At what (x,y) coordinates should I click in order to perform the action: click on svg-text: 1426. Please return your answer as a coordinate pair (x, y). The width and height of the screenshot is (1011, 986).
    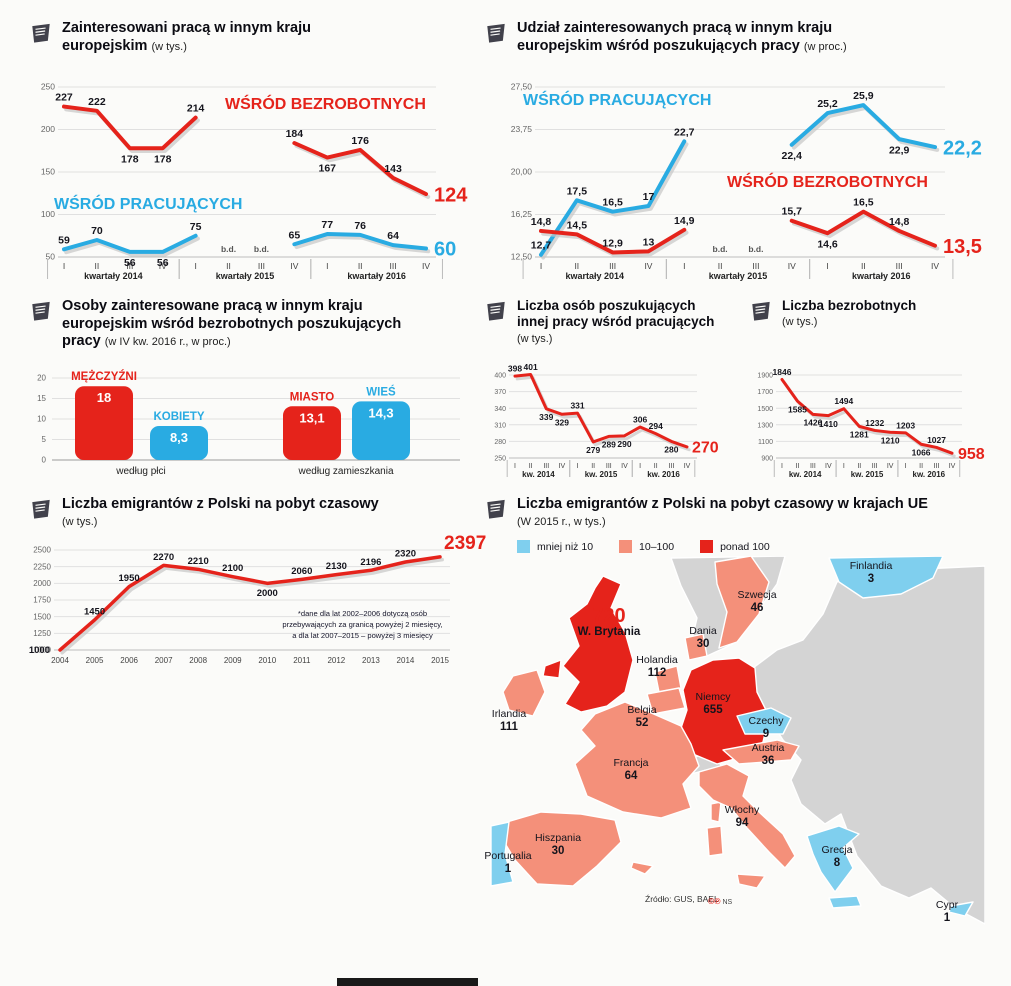
    Looking at the image, I should click on (812, 422).